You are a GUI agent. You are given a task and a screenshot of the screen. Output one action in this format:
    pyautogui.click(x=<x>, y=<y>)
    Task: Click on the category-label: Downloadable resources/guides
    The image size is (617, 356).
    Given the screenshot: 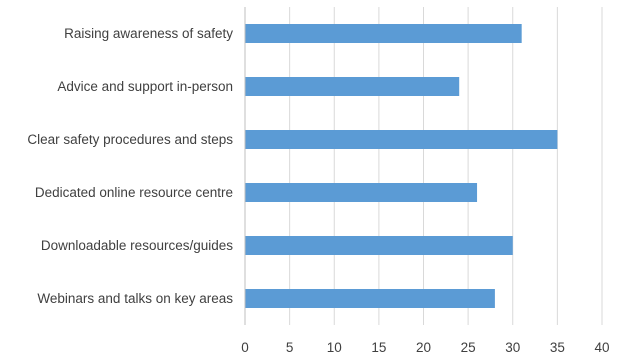 What is the action you would take?
    pyautogui.click(x=137, y=245)
    